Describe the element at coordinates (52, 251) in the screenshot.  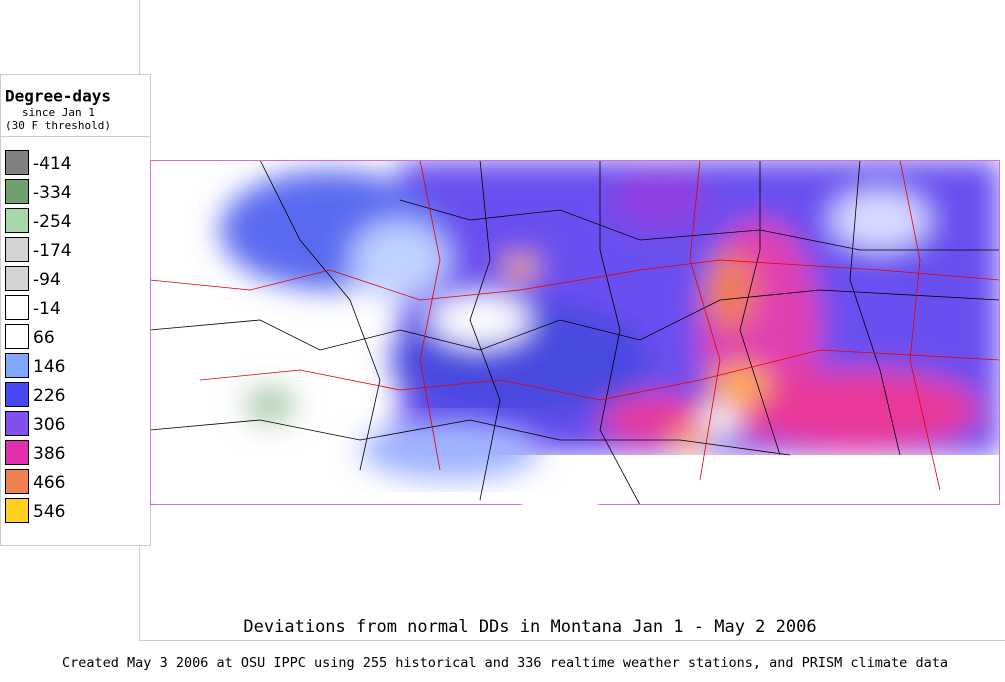
I see `legend-label: -174` at that location.